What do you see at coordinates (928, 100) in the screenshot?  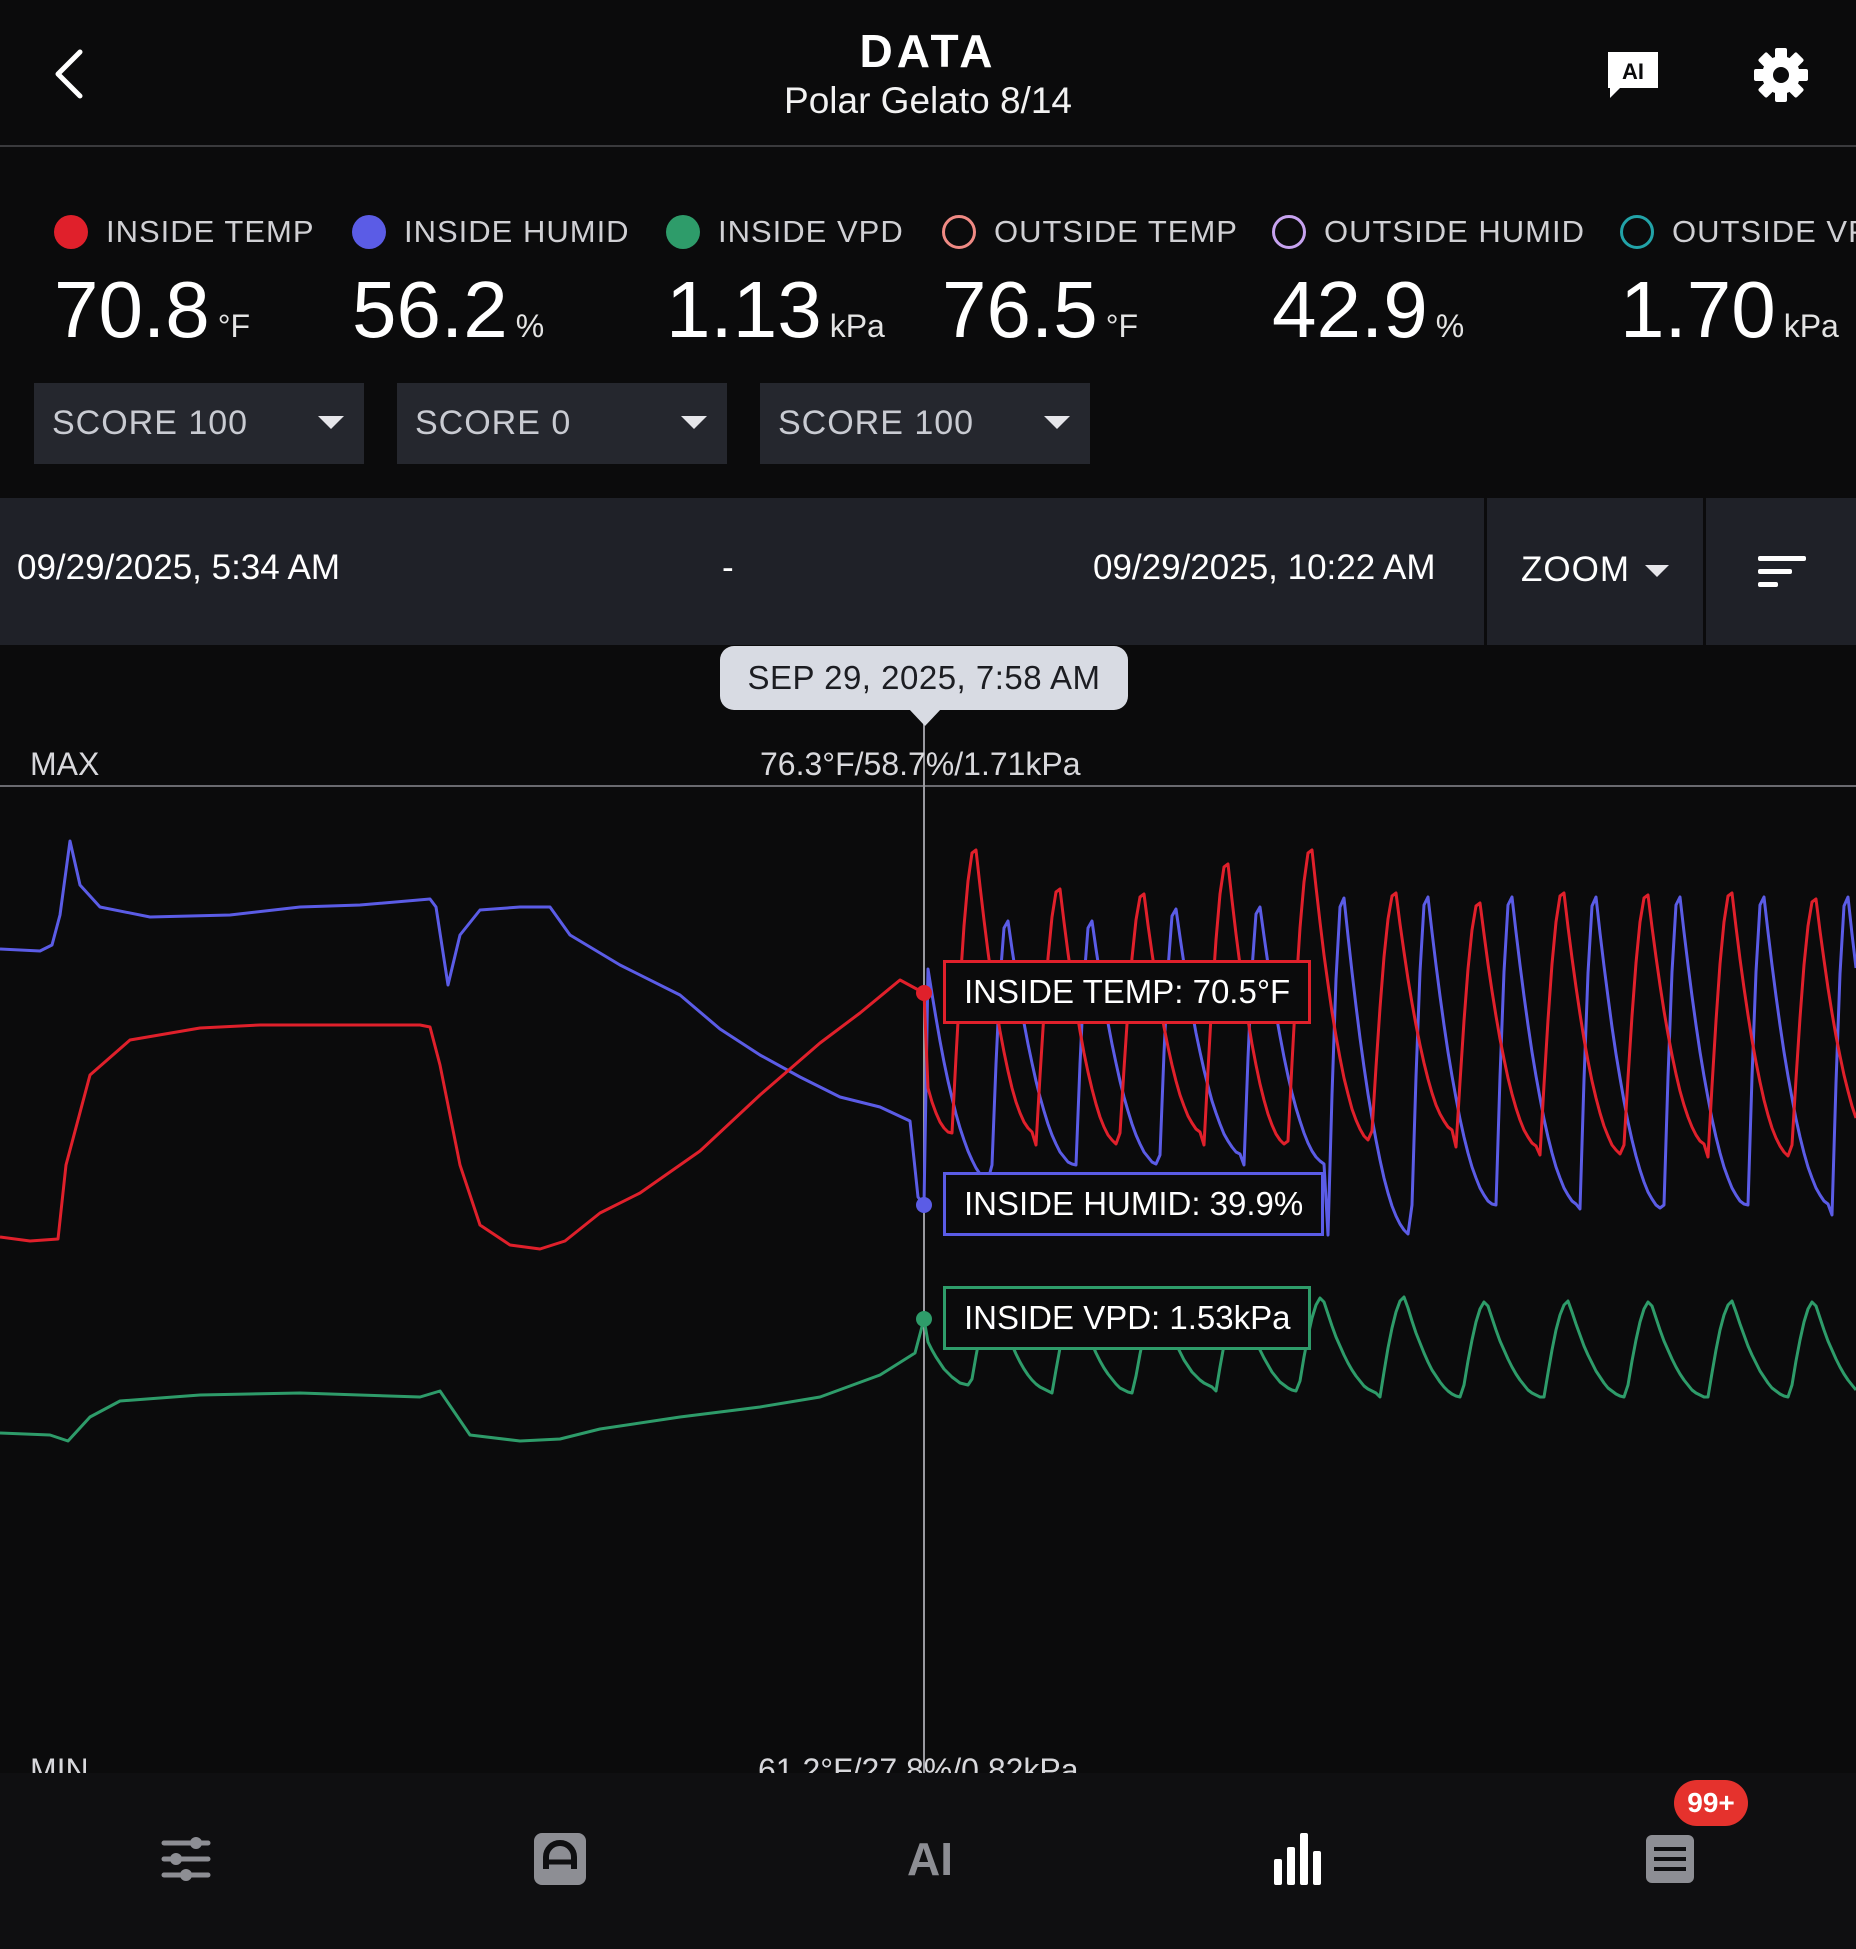 I see `page-subtitle: Polar Gelato 8/14` at bounding box center [928, 100].